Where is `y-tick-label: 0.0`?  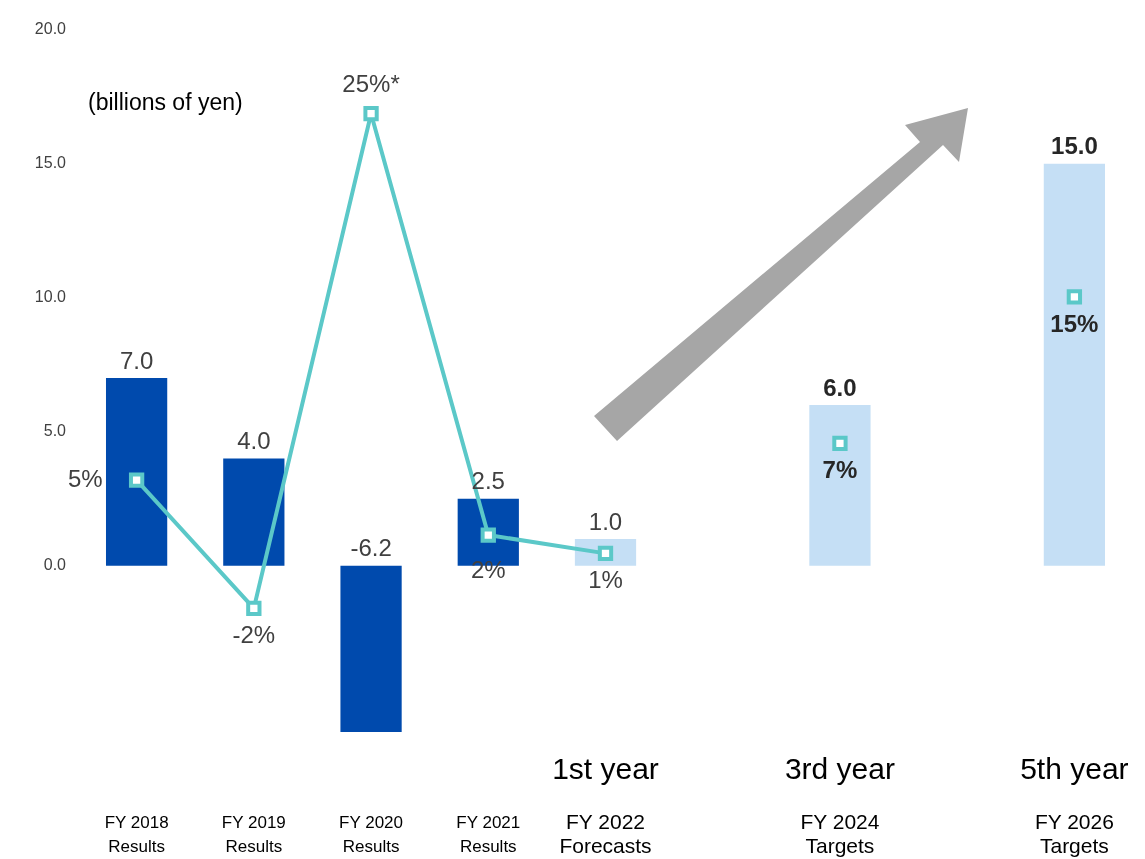
y-tick-label: 0.0 is located at coordinates (55, 565).